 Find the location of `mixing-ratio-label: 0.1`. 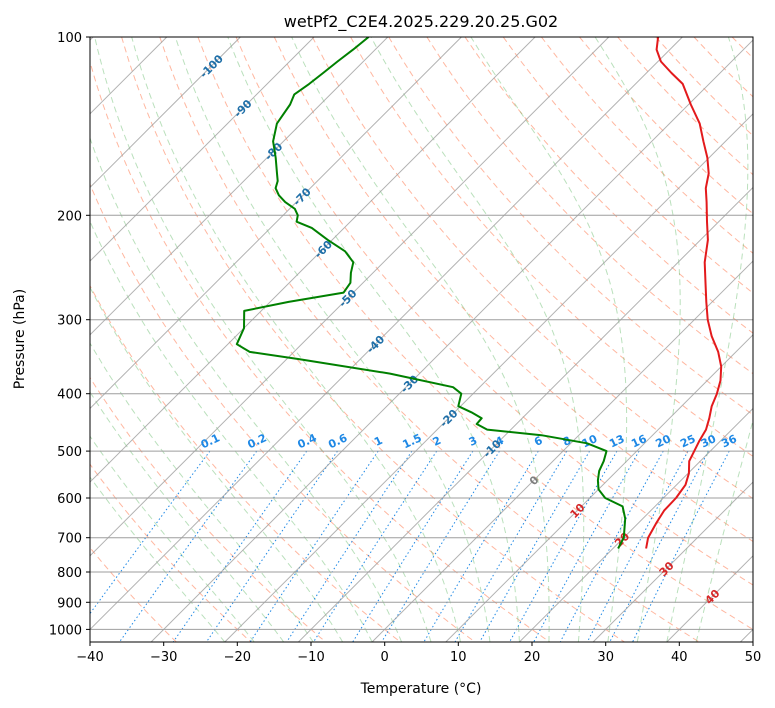

mixing-ratio-label: 0.1 is located at coordinates (210, 441).